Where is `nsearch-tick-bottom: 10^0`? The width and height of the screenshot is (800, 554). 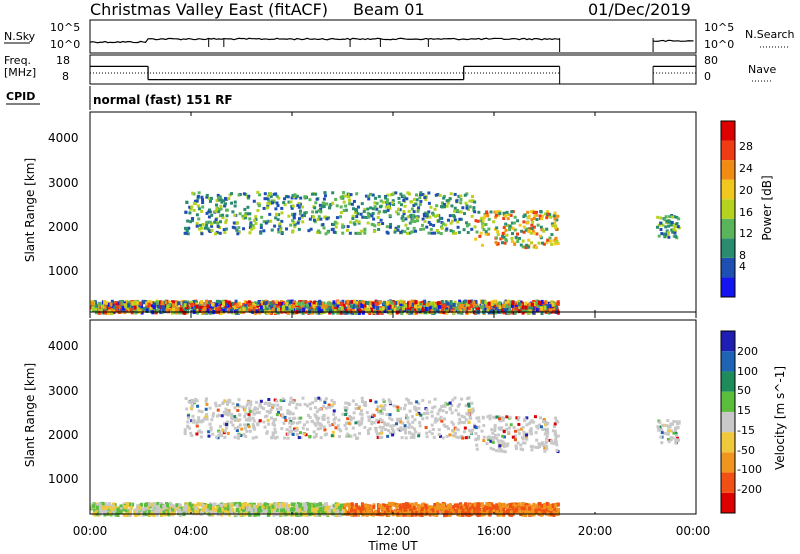
nsearch-tick-bottom: 10^0 is located at coordinates (719, 44).